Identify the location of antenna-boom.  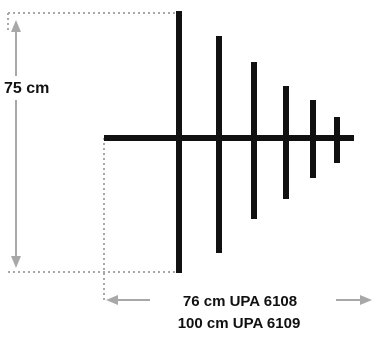
(229, 138).